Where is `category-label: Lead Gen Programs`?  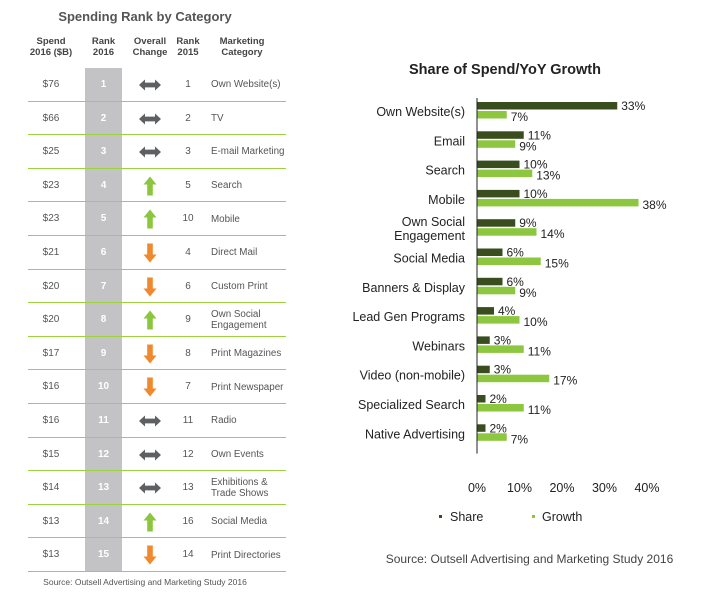
category-label: Lead Gen Programs is located at coordinates (408, 317).